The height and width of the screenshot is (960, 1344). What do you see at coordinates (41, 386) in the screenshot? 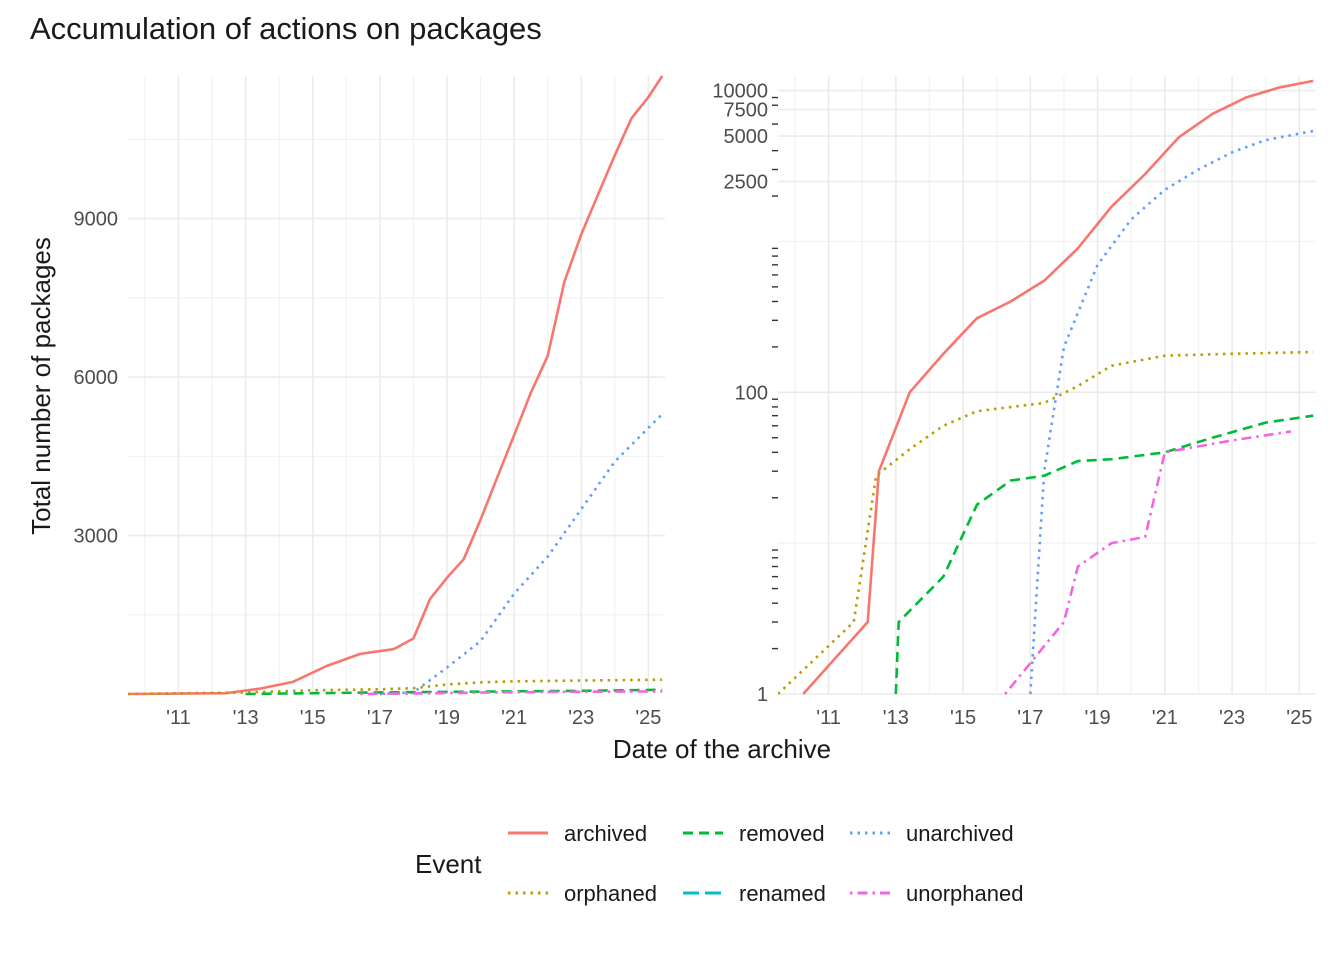
I see `y-axis-label: Total number of packages` at bounding box center [41, 386].